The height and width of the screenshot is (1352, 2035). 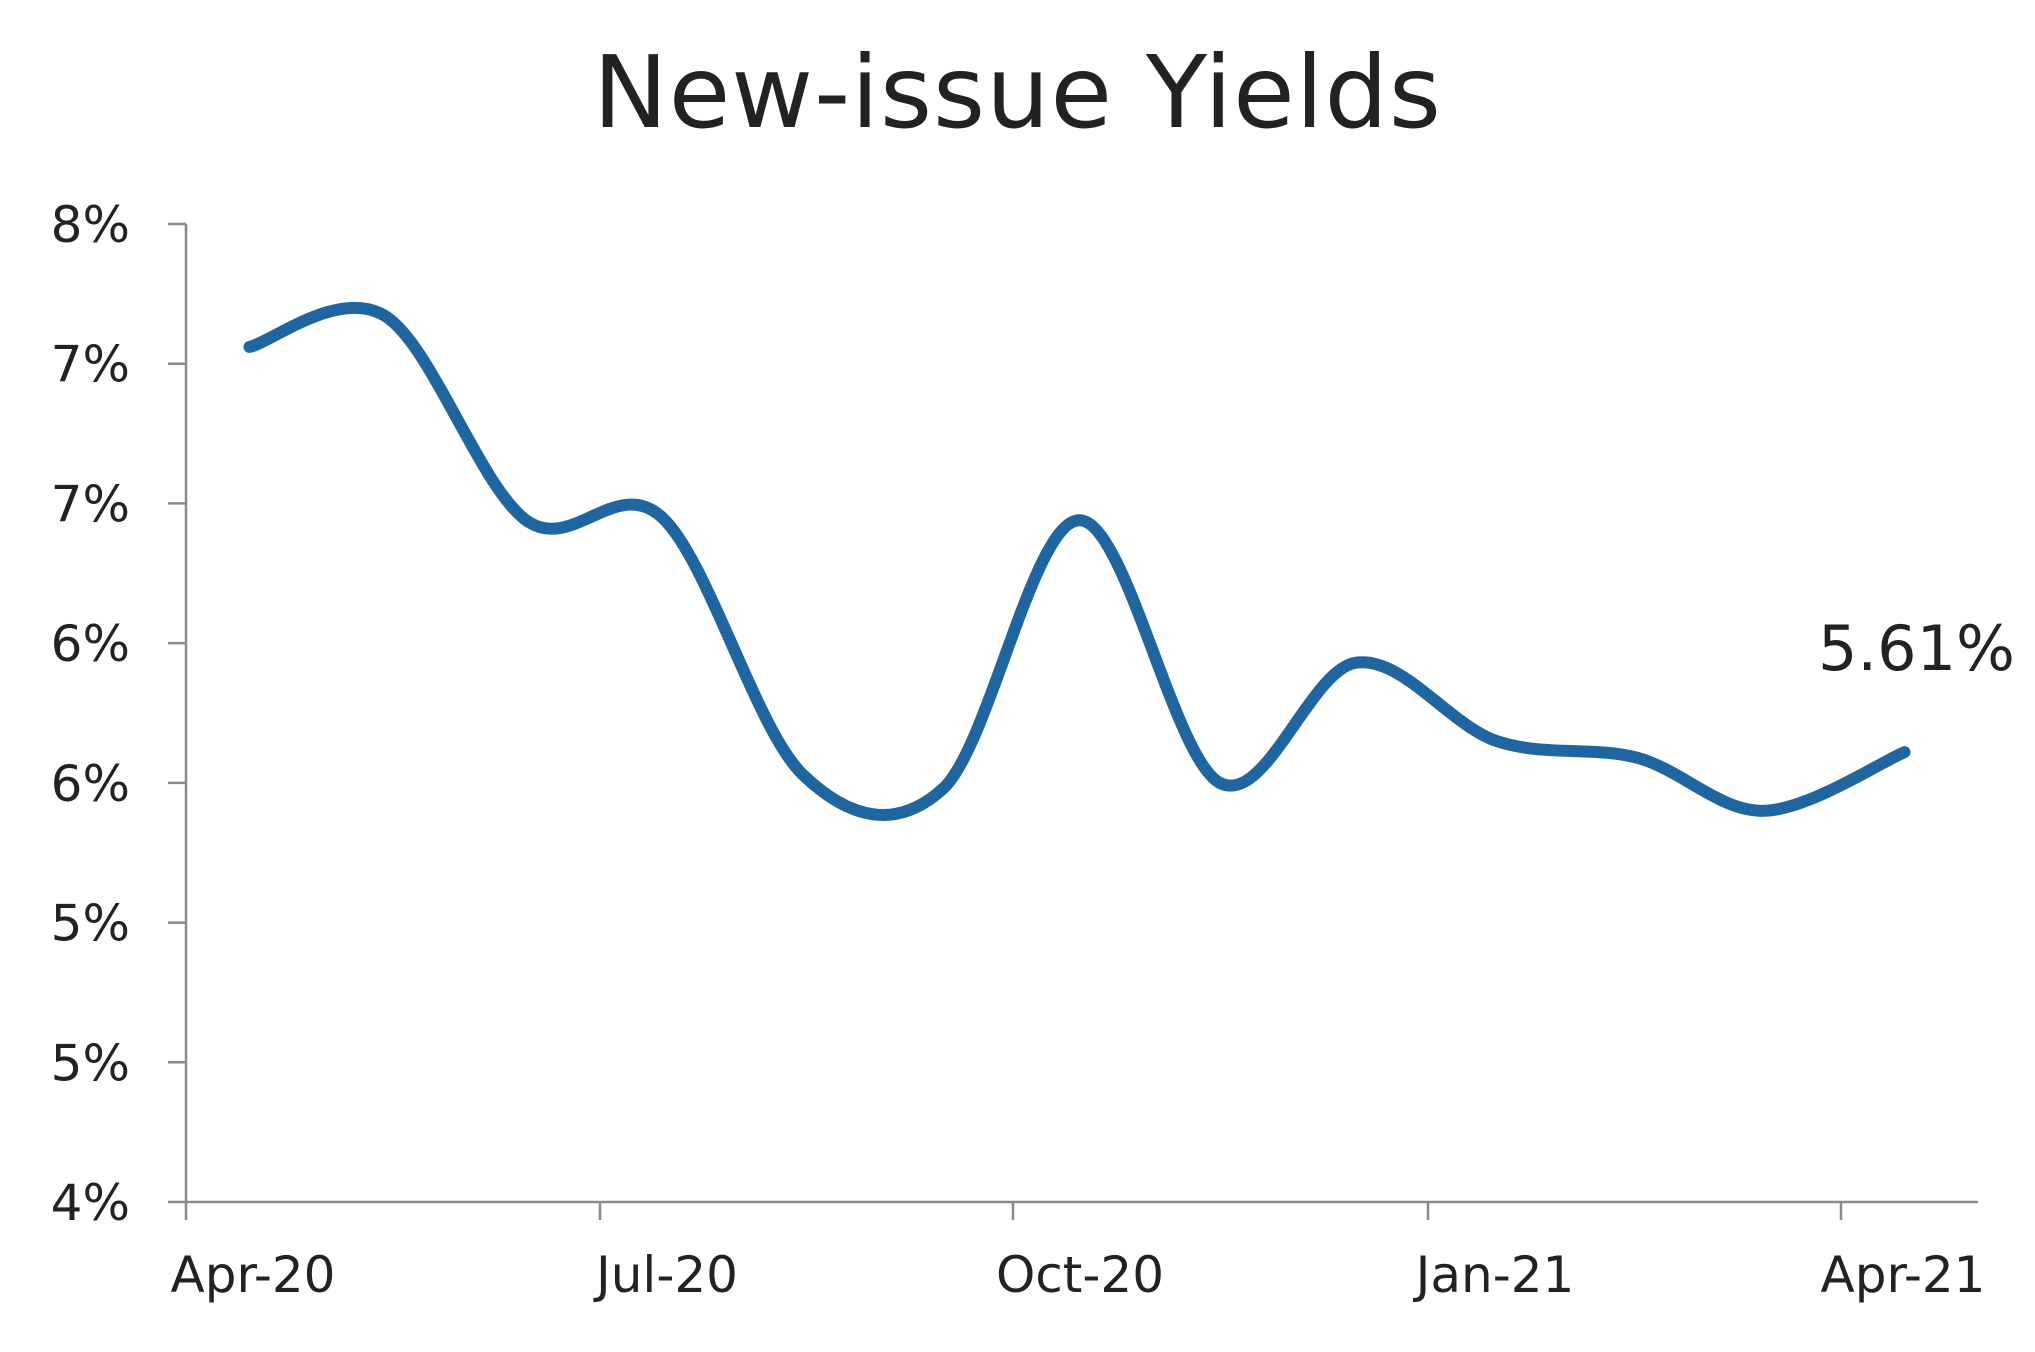 What do you see at coordinates (90, 1203) in the screenshot?
I see `y-tick-label: 4%` at bounding box center [90, 1203].